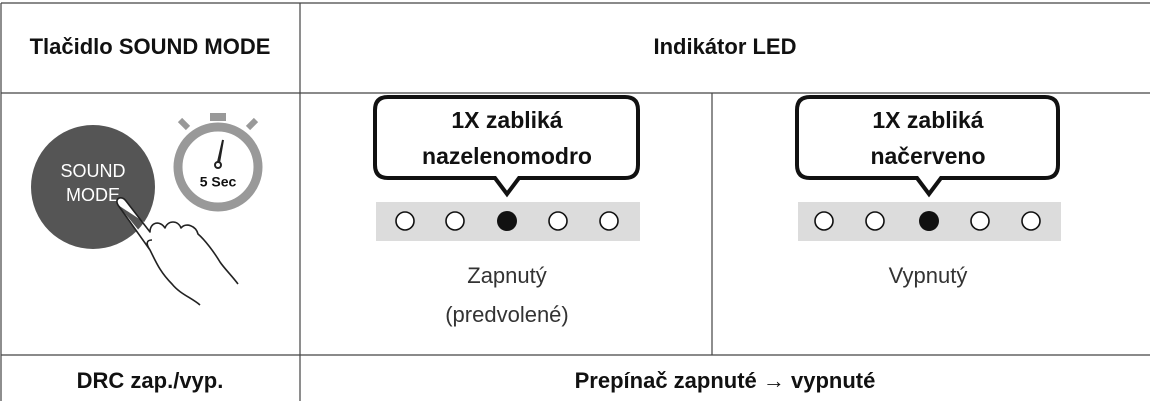 This screenshot has width=1150, height=401. I want to click on state-off: 1X zabliká načerveno Vypnutý, so click(928, 191).